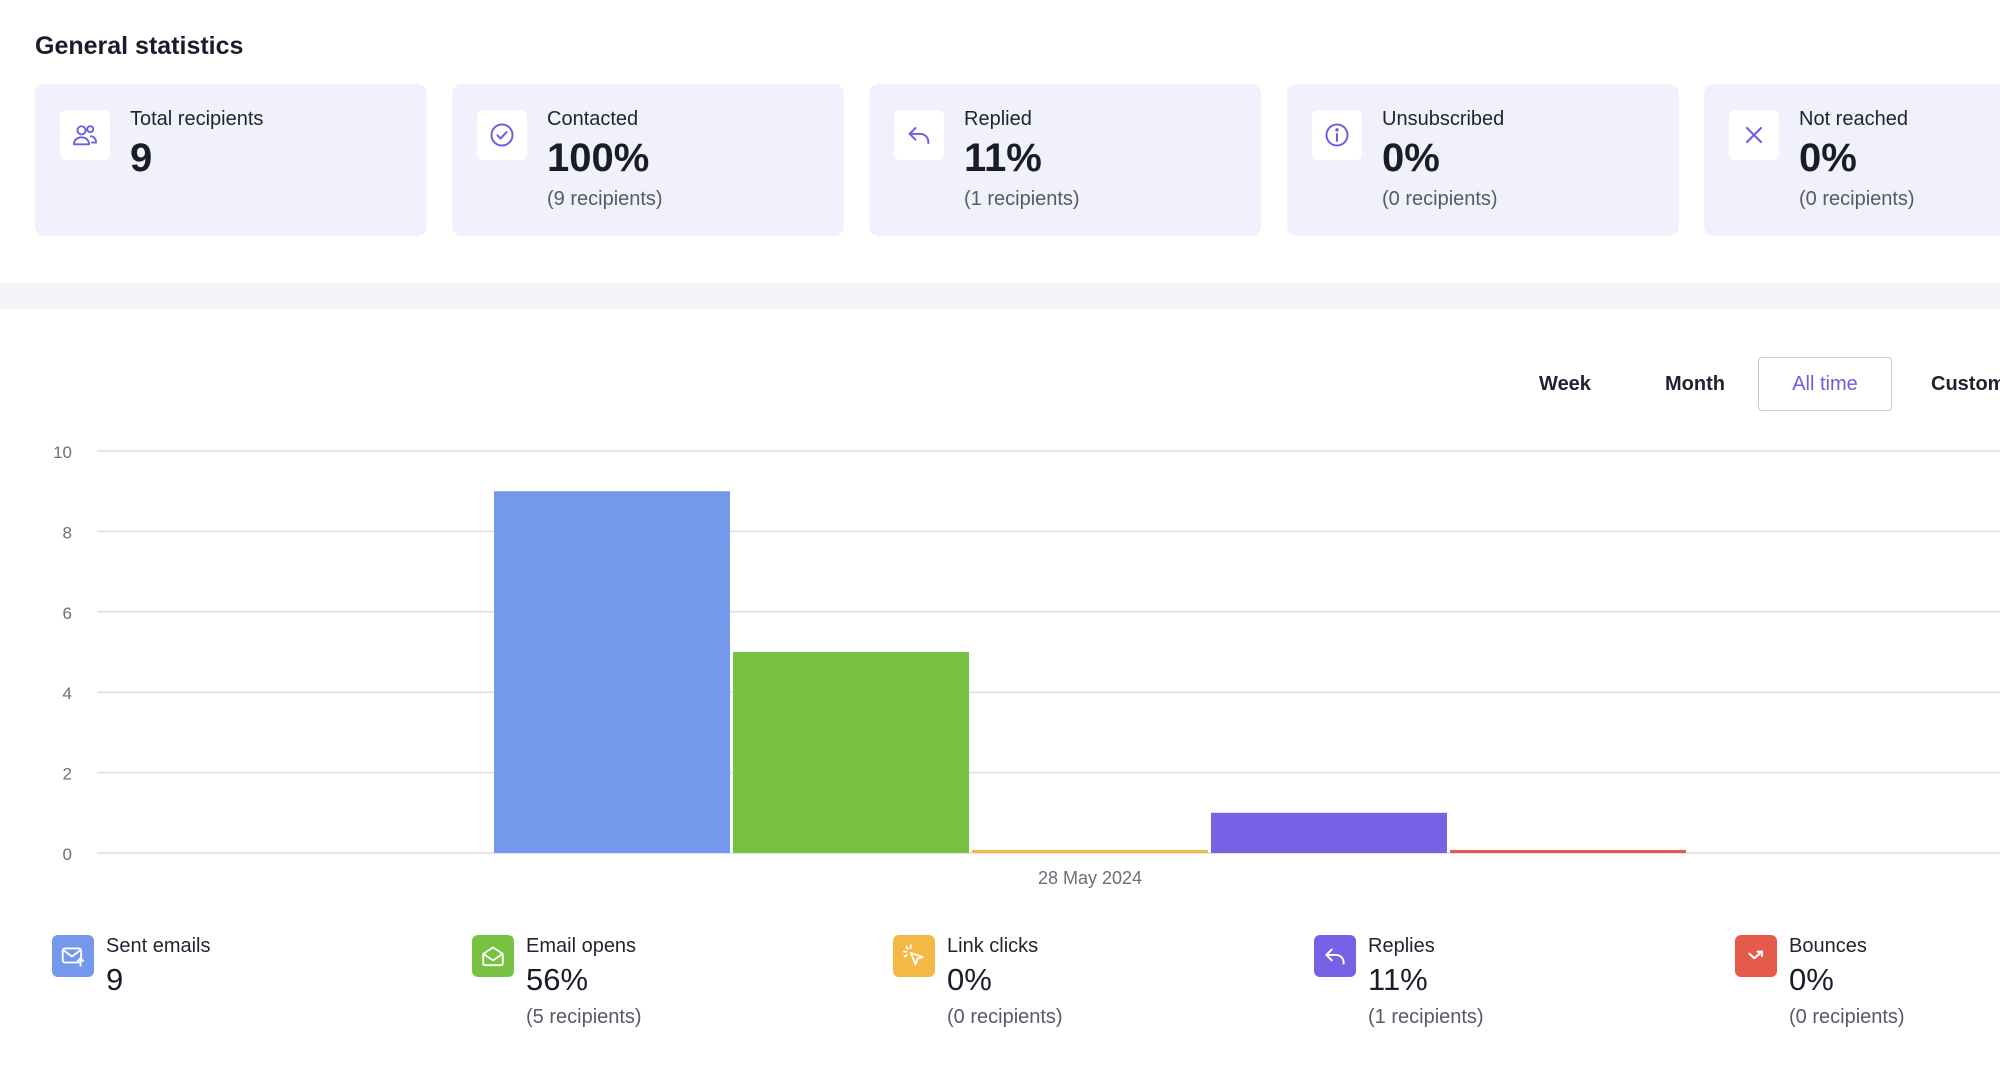 This screenshot has height=1073, width=2000. What do you see at coordinates (67, 613) in the screenshot?
I see `y-tick-label: 6` at bounding box center [67, 613].